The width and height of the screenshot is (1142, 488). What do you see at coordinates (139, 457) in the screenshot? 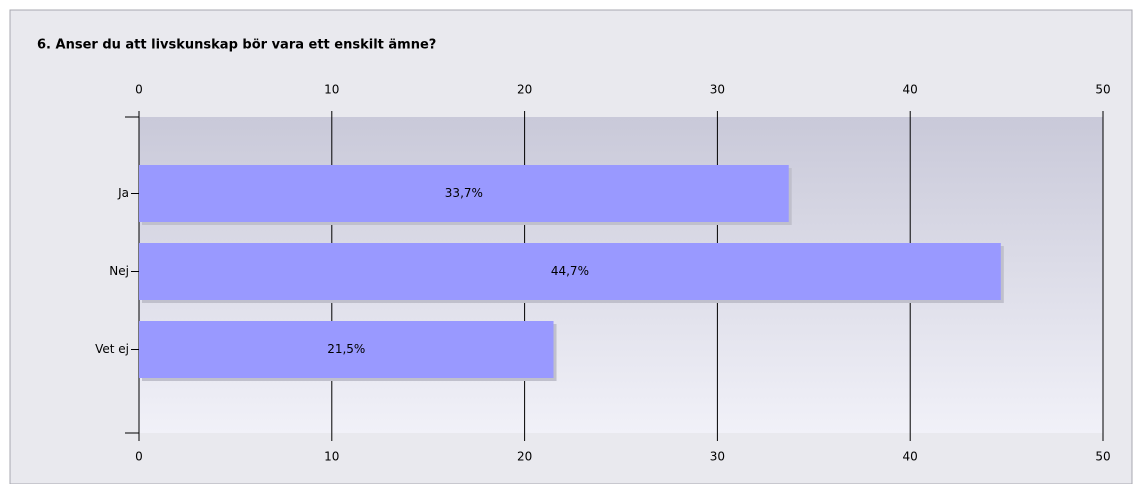
I see `x-tick-label-bottom: 0` at bounding box center [139, 457].